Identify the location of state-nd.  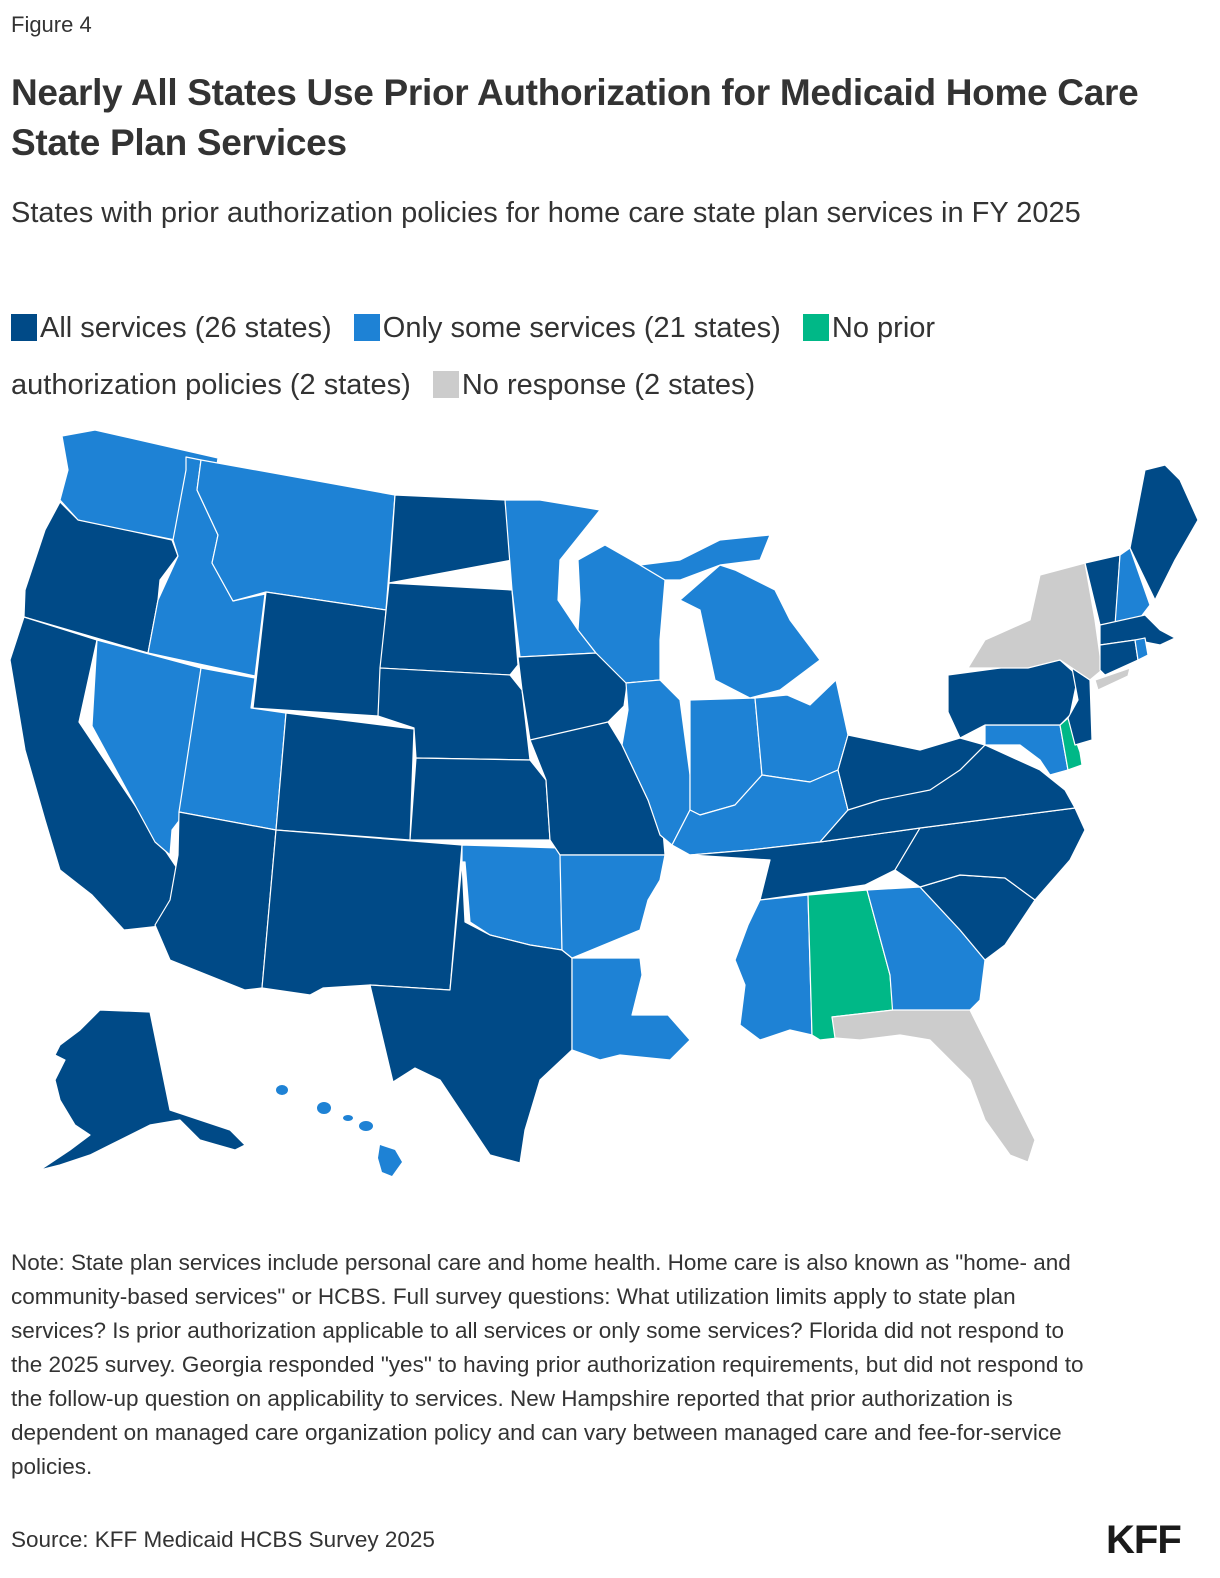
(450, 539).